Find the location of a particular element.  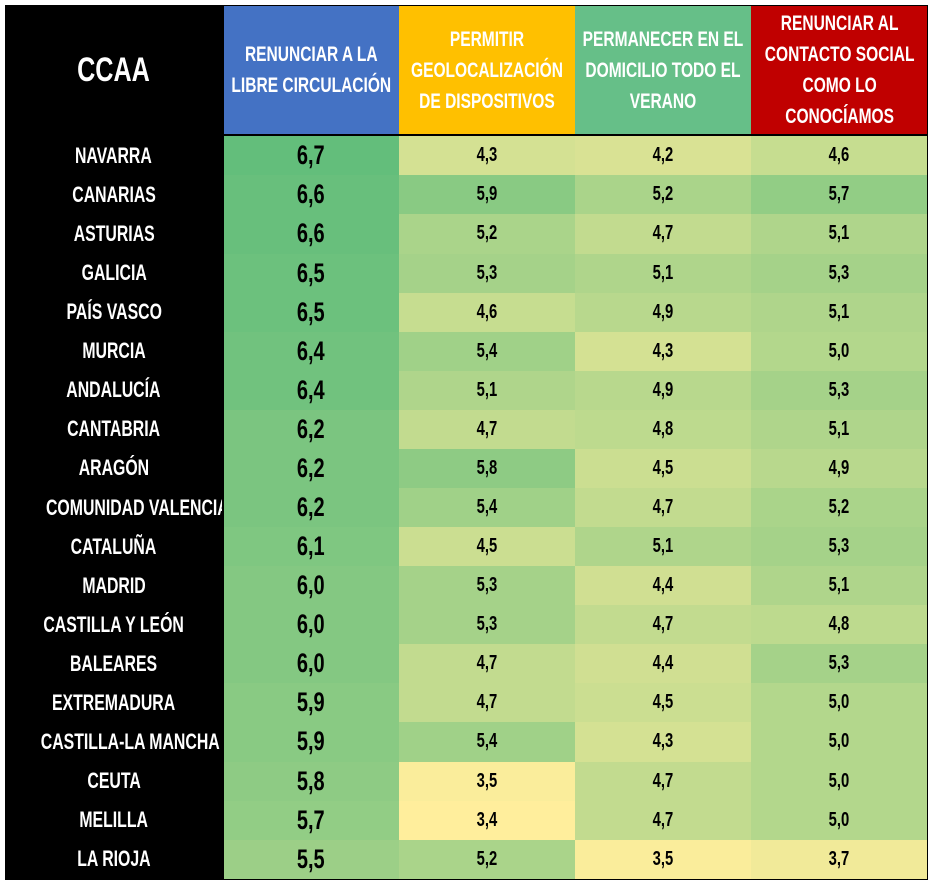

value-label: 6,4 is located at coordinates (311, 350).